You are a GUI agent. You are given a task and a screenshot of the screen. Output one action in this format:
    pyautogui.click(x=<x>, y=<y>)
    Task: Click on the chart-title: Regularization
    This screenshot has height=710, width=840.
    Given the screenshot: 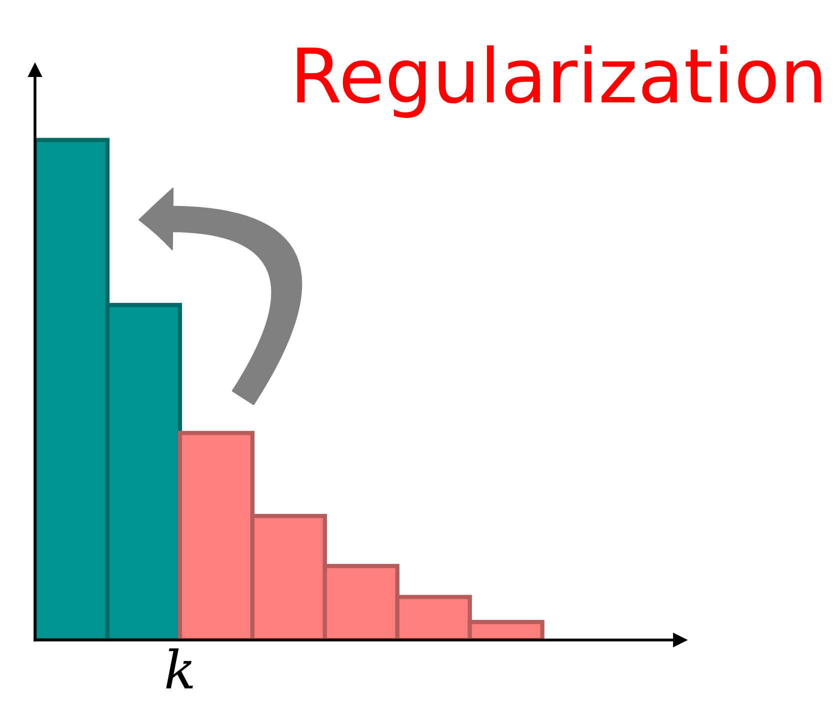 What is the action you would take?
    pyautogui.click(x=559, y=81)
    